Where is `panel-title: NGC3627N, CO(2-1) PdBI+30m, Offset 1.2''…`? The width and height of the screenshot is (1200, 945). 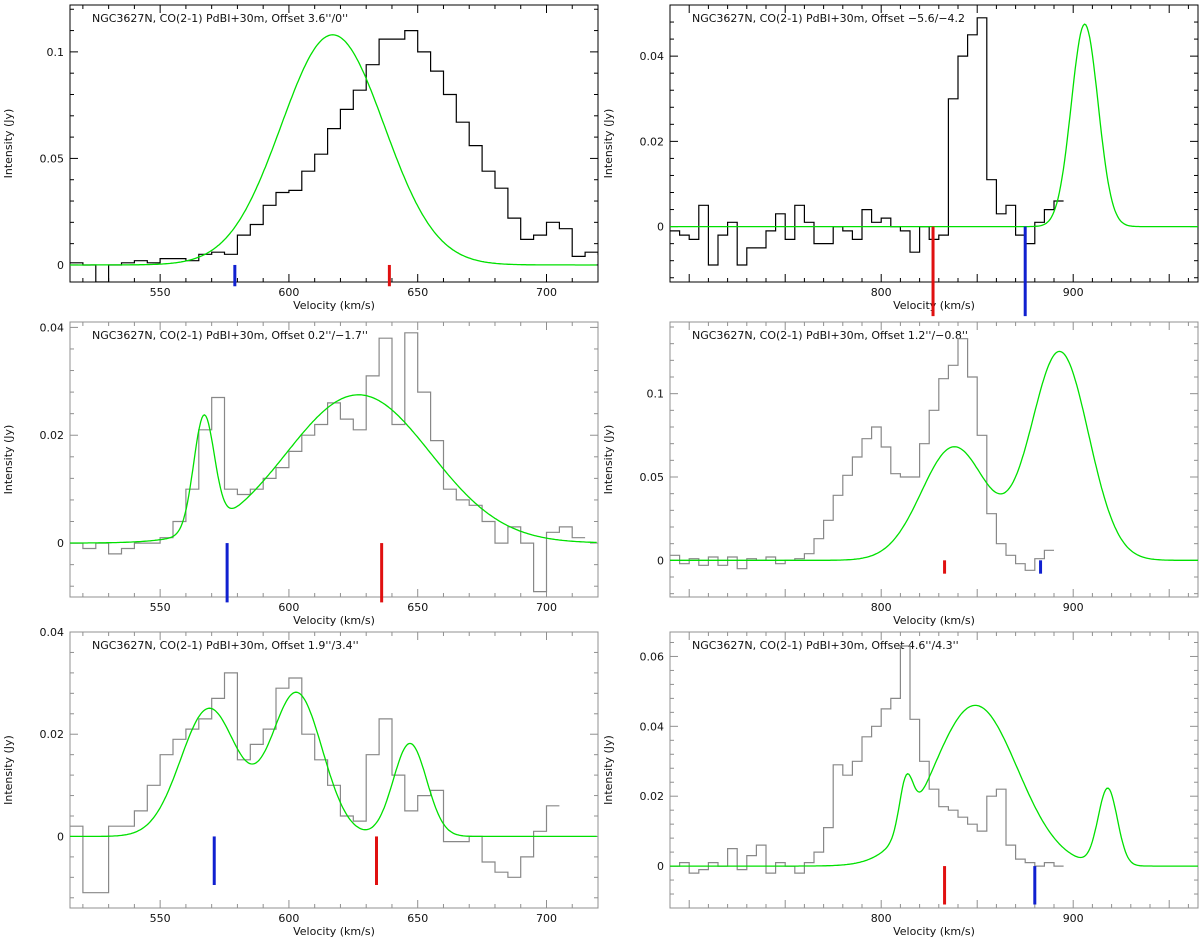 panel-title: NGC3627N, CO(2-1) PdBI+30m, Offset 1.2''… is located at coordinates (830, 335).